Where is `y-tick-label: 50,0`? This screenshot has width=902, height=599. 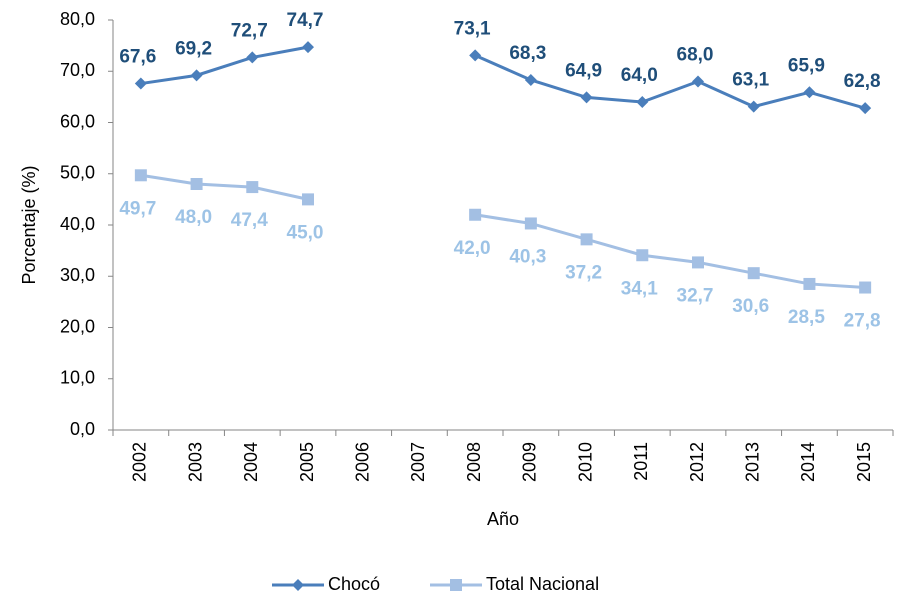 y-tick-label: 50,0 is located at coordinates (77, 173).